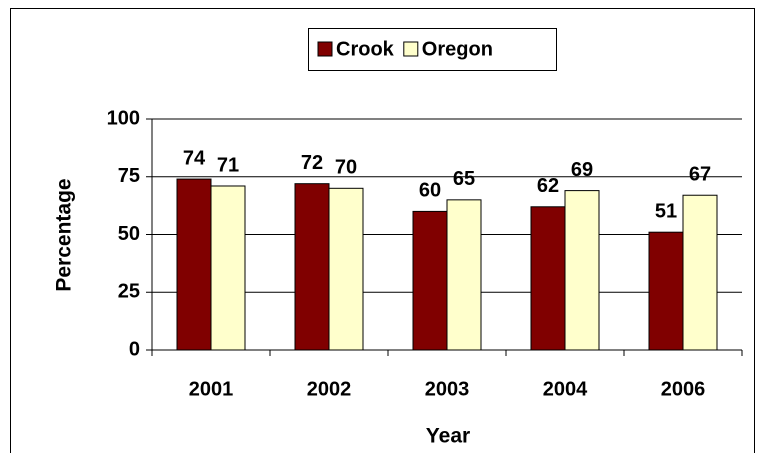  What do you see at coordinates (312, 163) in the screenshot?
I see `value-label: 72` at bounding box center [312, 163].